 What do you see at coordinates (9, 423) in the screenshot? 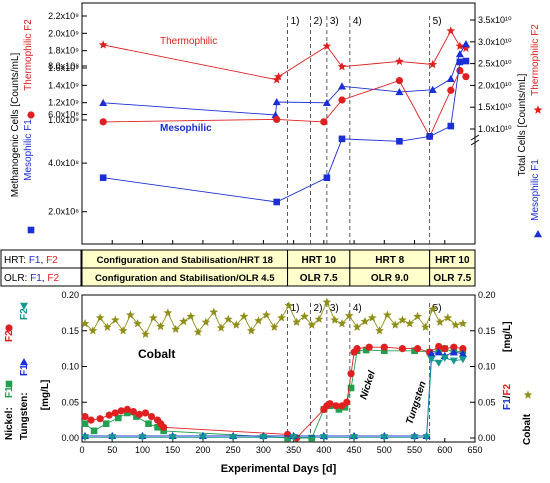
I see `left-label-nickel: Nickel:` at bounding box center [9, 423].